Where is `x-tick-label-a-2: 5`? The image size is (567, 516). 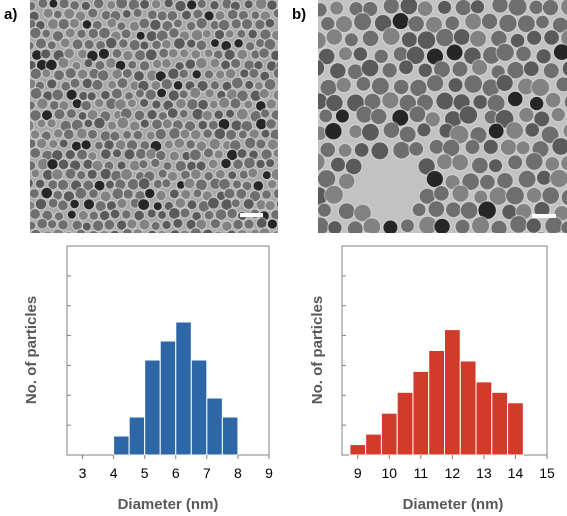 x-tick-label-a-2: 5 is located at coordinates (145, 473).